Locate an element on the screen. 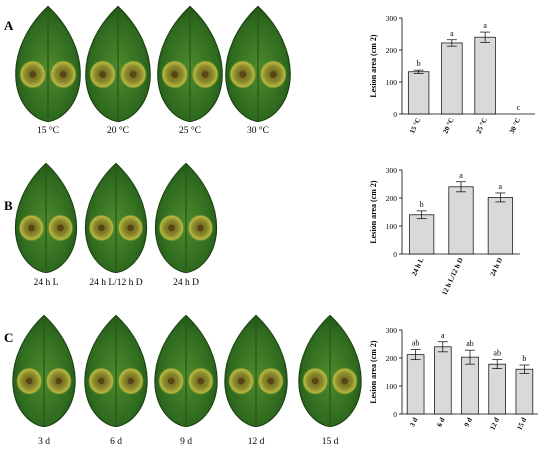 Image resolution: width=550 pixels, height=454 pixels. leaf-caption: 9 d is located at coordinates (186, 442).